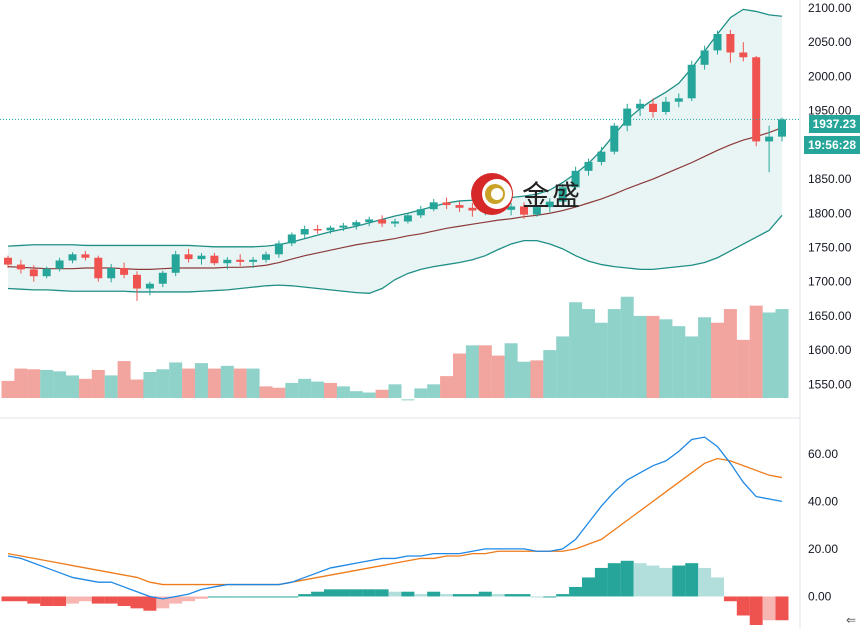  I want to click on brand-logo: 金盛, so click(526, 194).